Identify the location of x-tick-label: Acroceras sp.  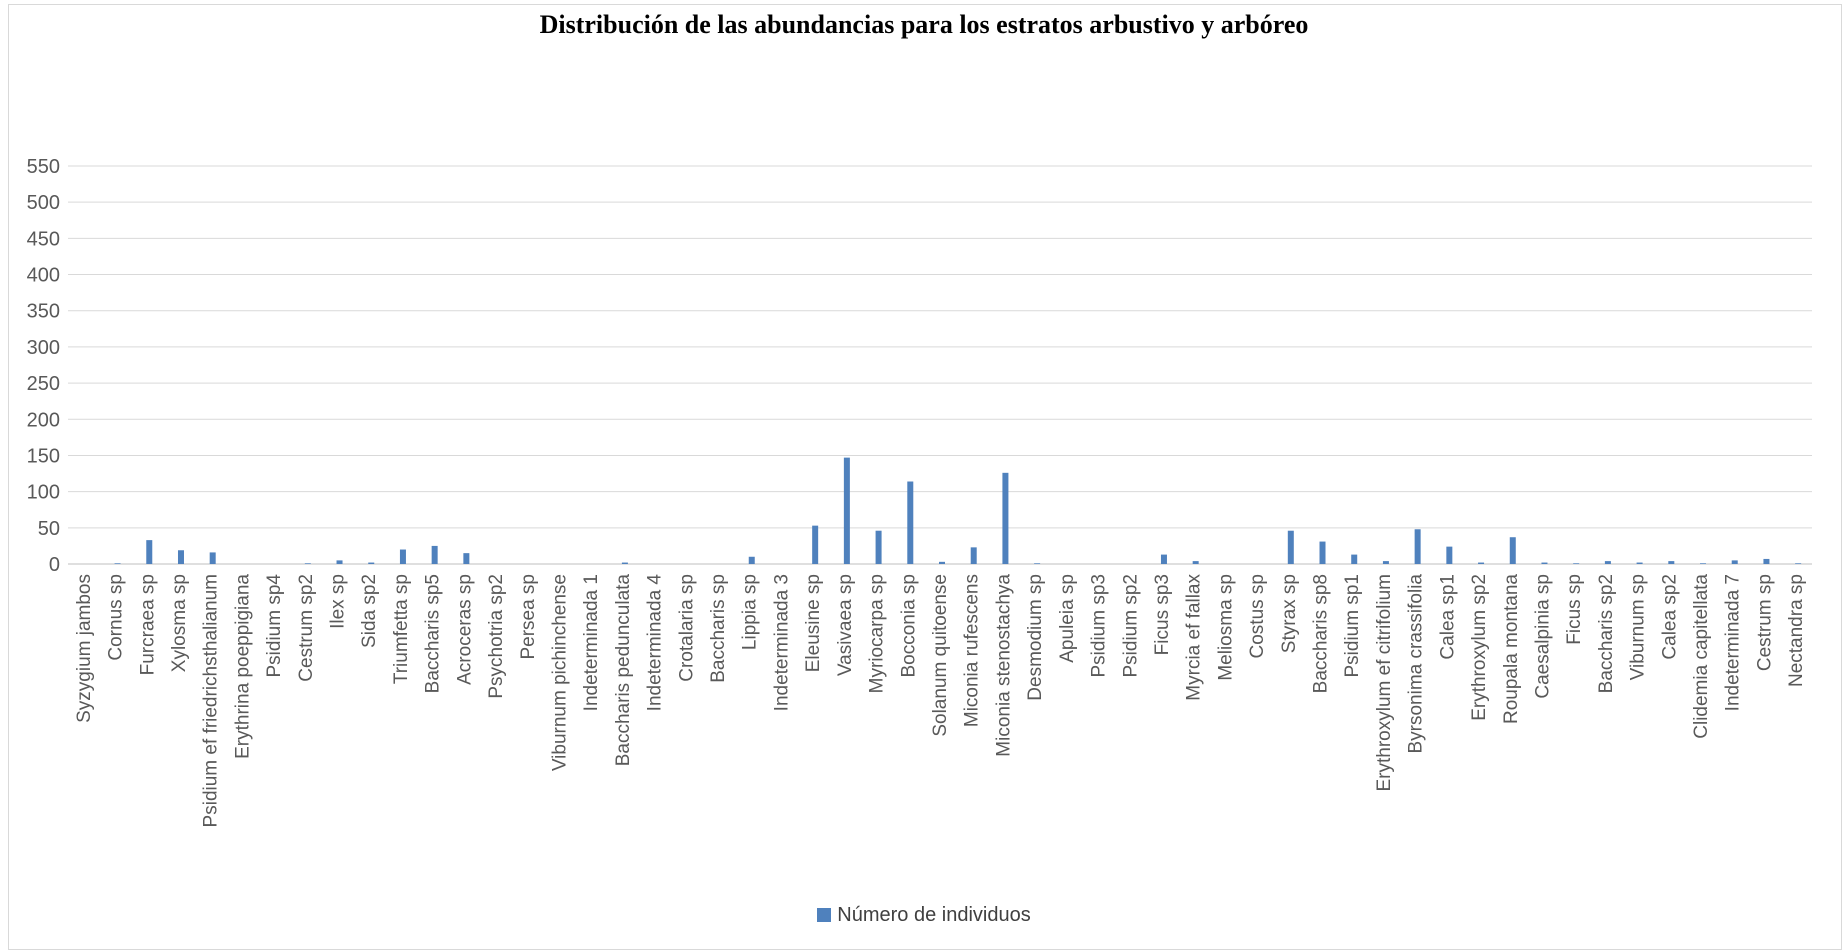
(464, 629).